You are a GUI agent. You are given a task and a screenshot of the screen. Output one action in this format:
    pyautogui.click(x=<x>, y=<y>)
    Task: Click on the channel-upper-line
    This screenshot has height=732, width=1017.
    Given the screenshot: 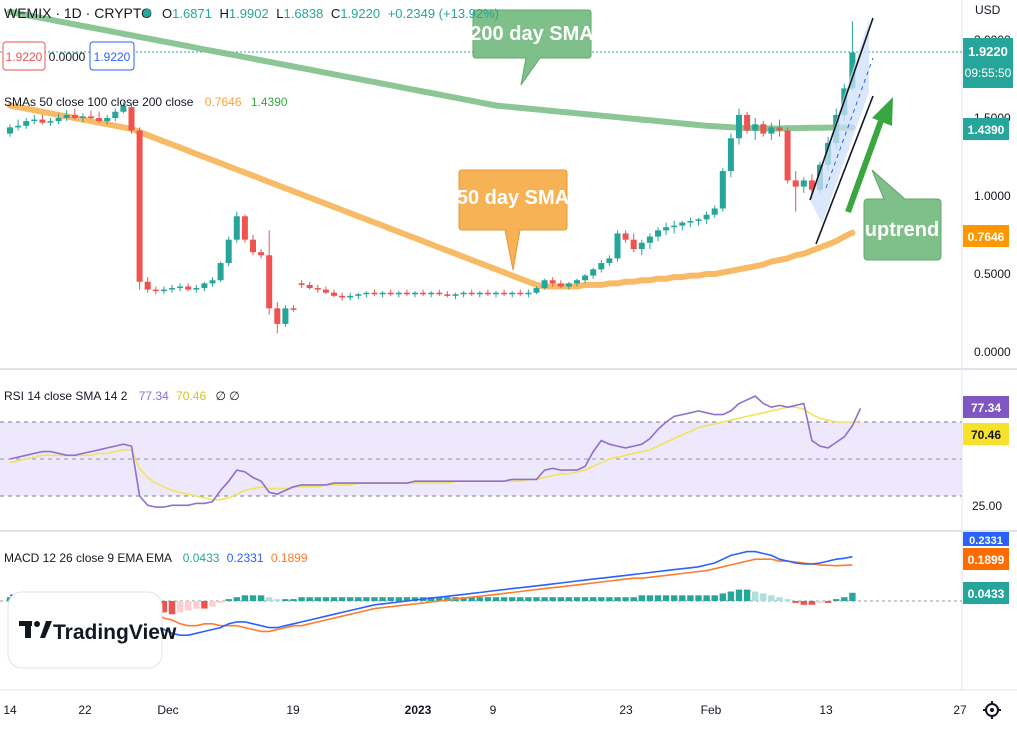 What is the action you would take?
    pyautogui.click(x=841, y=109)
    